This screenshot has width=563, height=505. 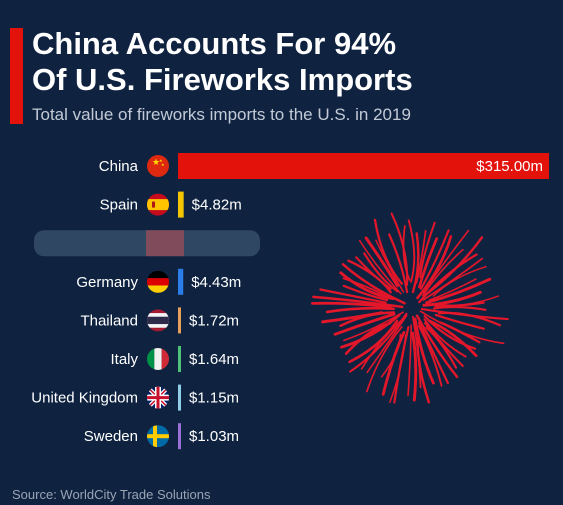 I want to click on bar-row: Thailand $1.72m, so click(x=159, y=320).